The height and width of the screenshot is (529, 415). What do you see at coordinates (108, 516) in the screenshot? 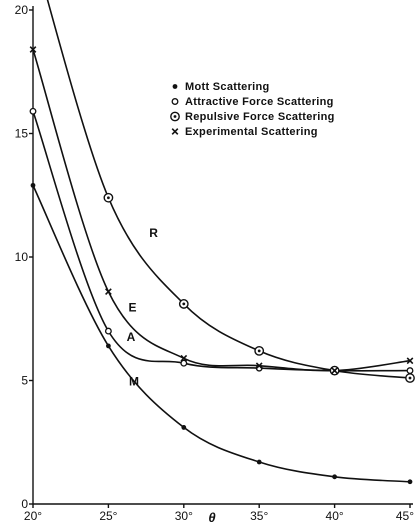
I see `x-tick-label: 25°` at bounding box center [108, 516].